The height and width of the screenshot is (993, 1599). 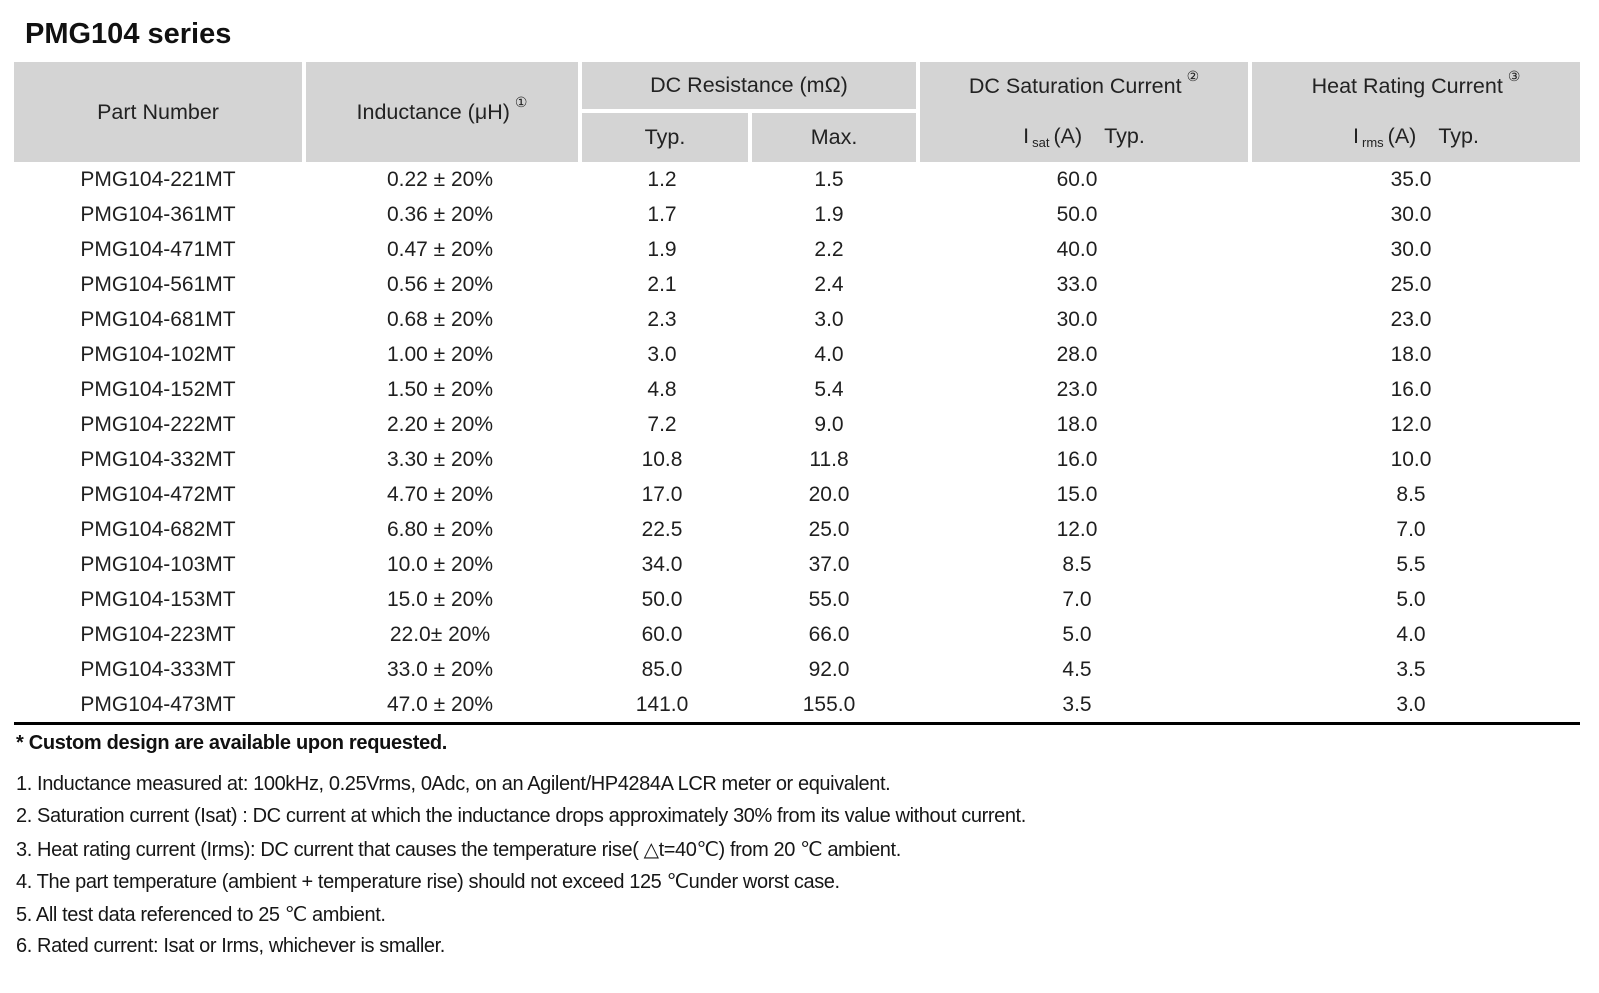 What do you see at coordinates (158, 424) in the screenshot?
I see `part-number-cell: PMG104-222MT` at bounding box center [158, 424].